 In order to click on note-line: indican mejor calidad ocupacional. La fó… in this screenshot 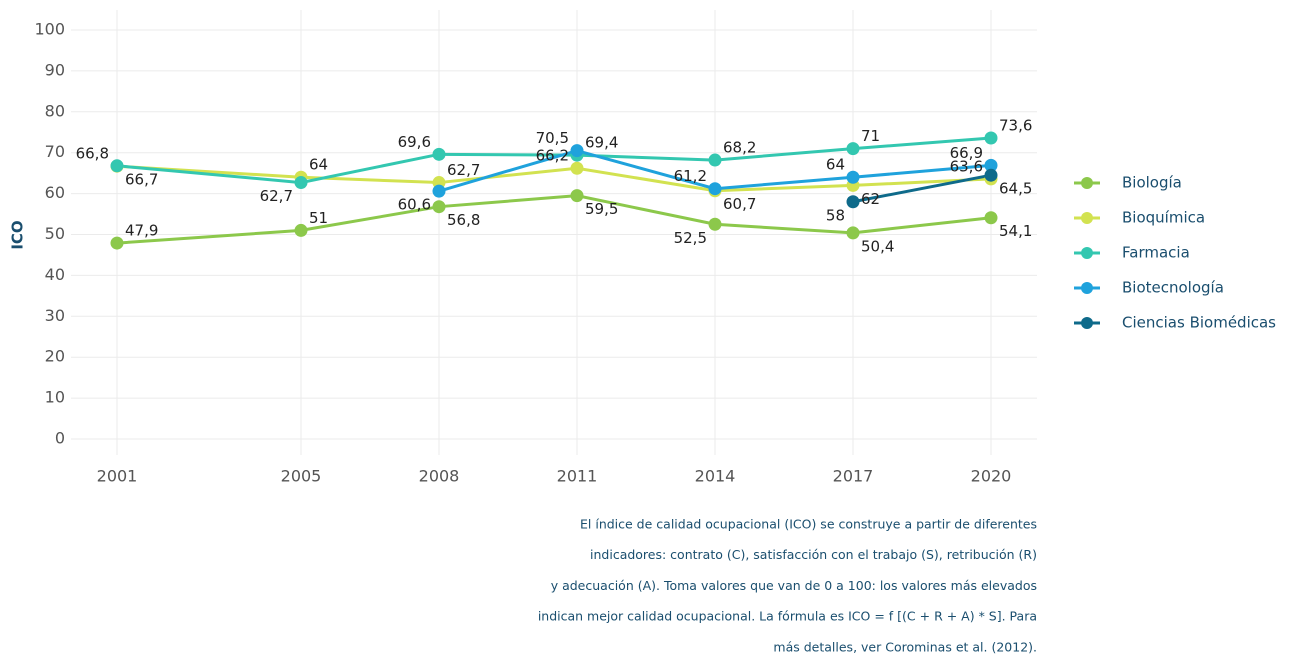, I will do `click(787, 616)`.